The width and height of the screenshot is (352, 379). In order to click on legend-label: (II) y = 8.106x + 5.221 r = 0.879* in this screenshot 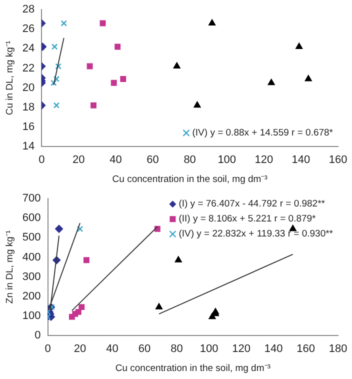, I will do `click(247, 219)`.